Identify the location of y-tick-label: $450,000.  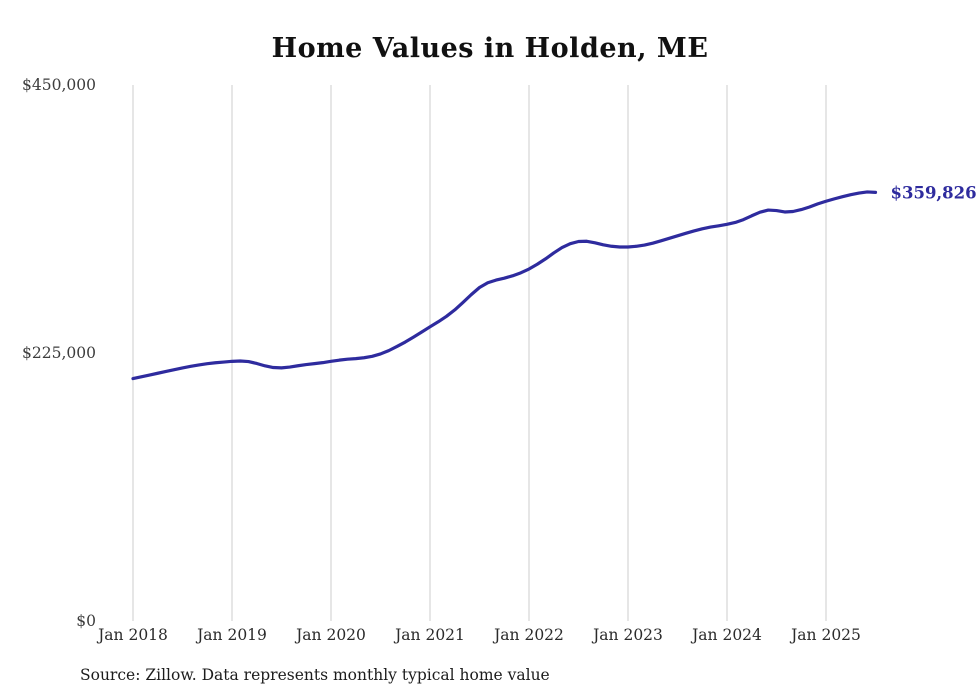
(59, 85).